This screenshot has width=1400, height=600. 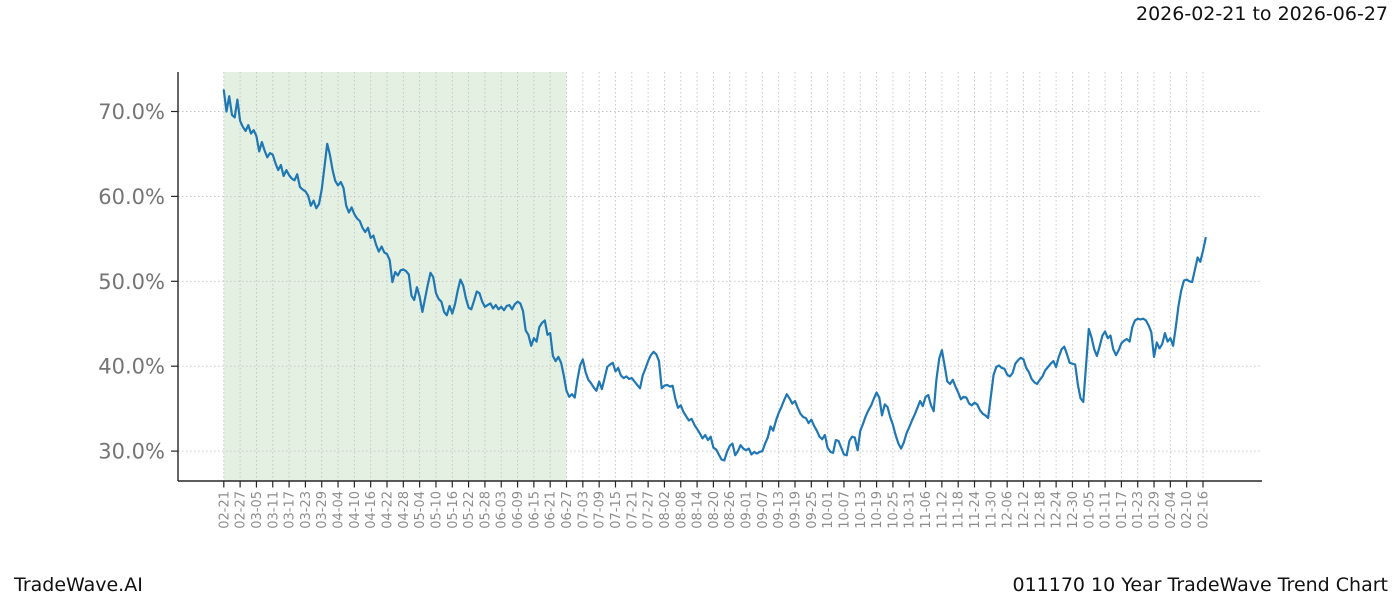 I want to click on x-tick-label: 09-25, so click(x=812, y=510).